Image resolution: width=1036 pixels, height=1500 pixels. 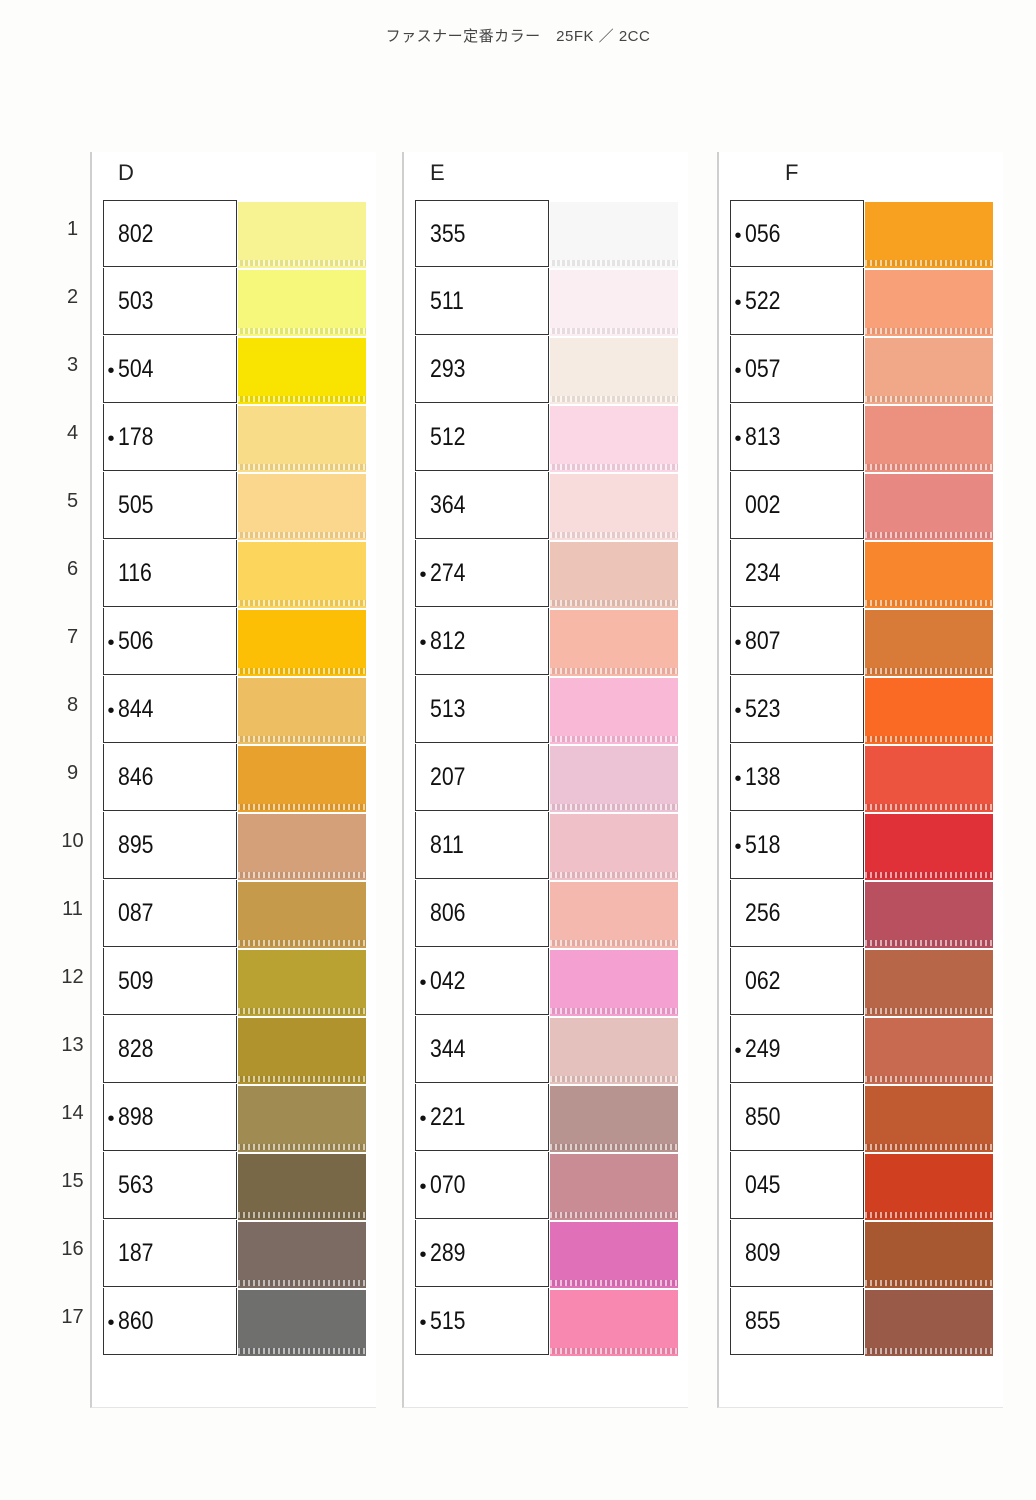 I want to click on color-code-cell: • 274, so click(x=482, y=573).